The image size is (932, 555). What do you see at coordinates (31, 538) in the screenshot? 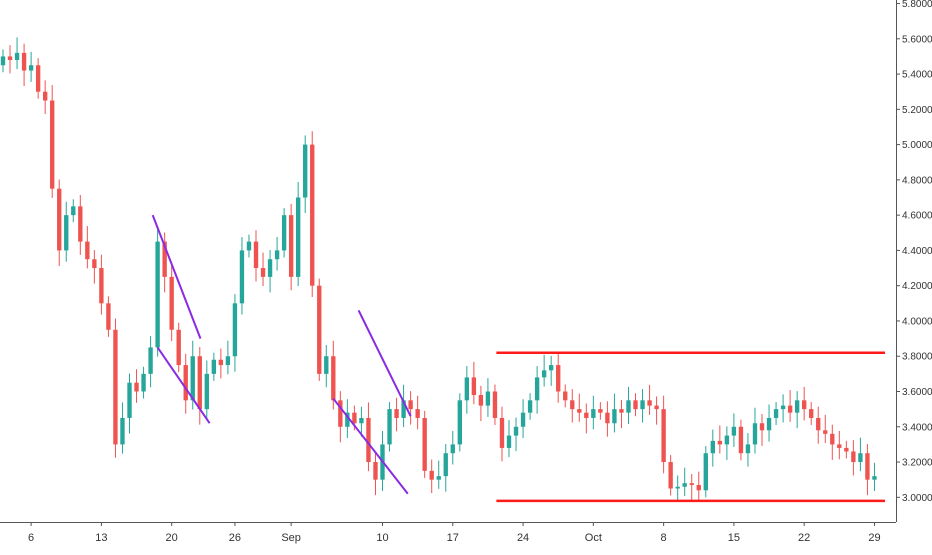
I see `x-tick-label: 6` at bounding box center [31, 538].